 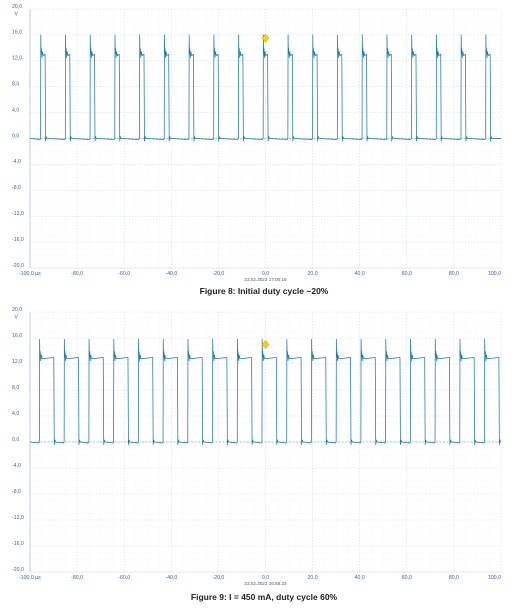 What do you see at coordinates (265, 279) in the screenshot?
I see `timestamp: 23.02.2023 17:00:16` at bounding box center [265, 279].